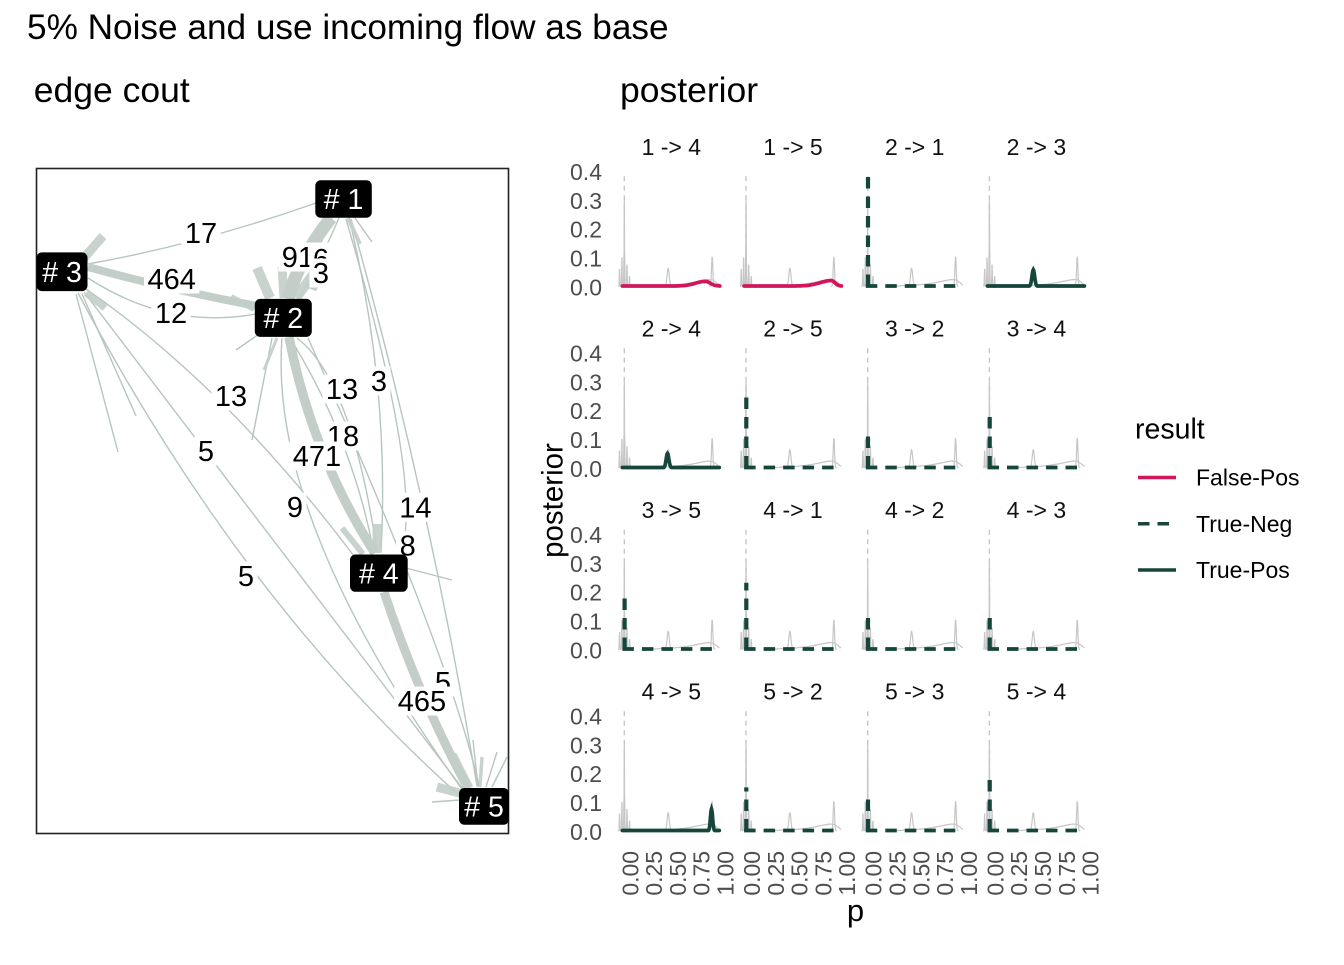  Describe the element at coordinates (855, 910) in the screenshot. I see `svg-text: p` at that location.